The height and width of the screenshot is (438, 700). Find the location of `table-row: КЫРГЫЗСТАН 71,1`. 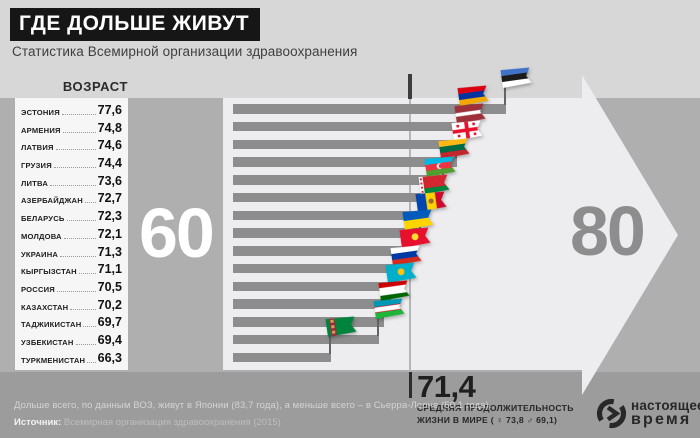

table-row: КЫРГЫЗСТАН 71,1 is located at coordinates (71, 269).